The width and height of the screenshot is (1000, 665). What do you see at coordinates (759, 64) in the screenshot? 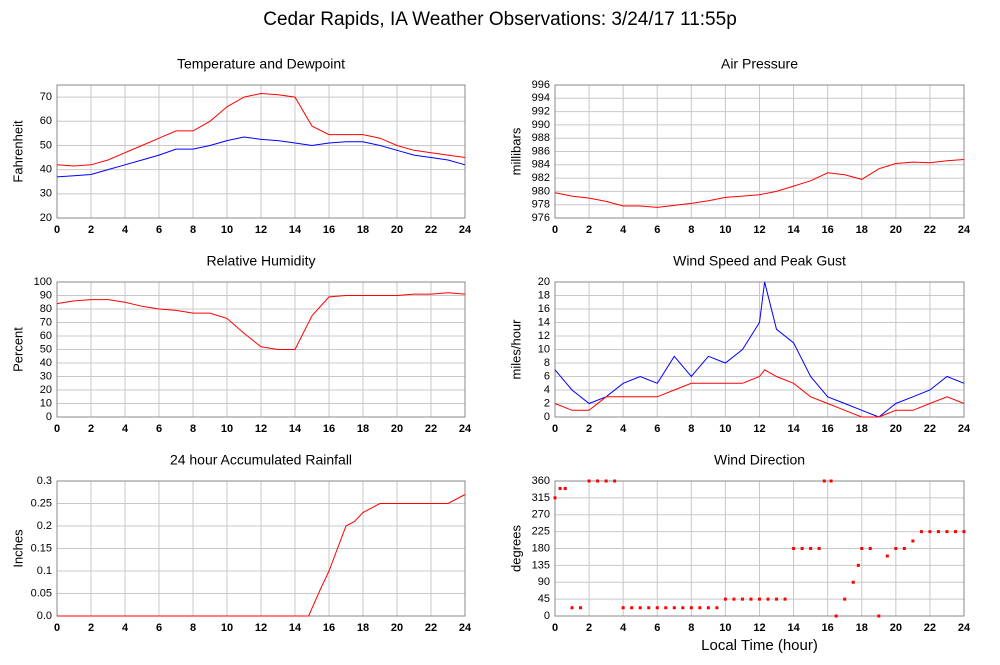
I see `chart-title: Air Pressure` at bounding box center [759, 64].